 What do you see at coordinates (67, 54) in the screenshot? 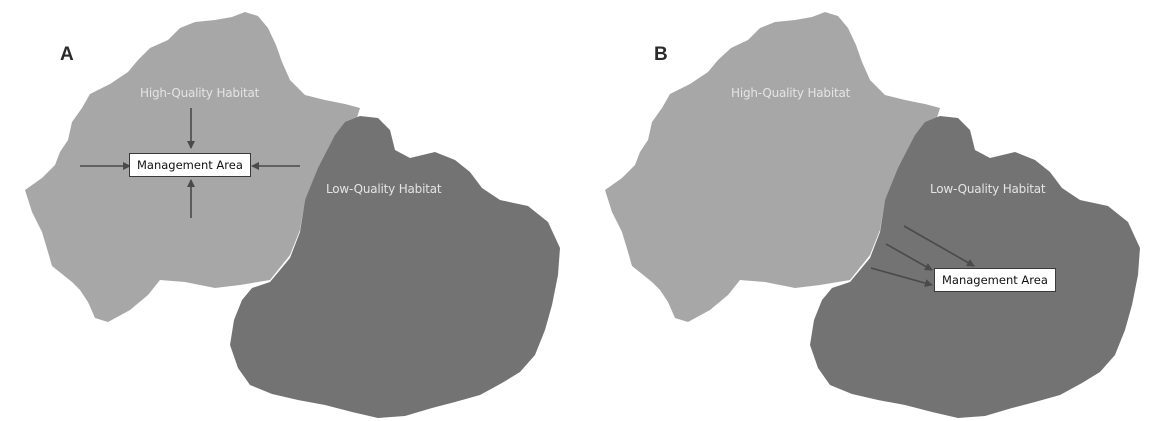
I see `panel-letter: A` at bounding box center [67, 54].